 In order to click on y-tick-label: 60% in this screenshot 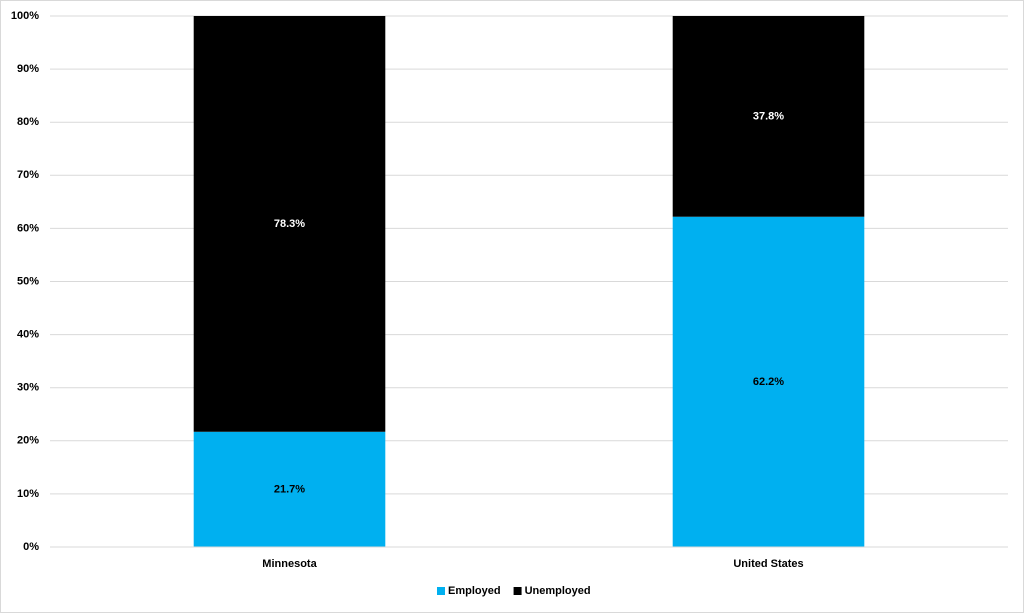, I will do `click(28, 228)`.